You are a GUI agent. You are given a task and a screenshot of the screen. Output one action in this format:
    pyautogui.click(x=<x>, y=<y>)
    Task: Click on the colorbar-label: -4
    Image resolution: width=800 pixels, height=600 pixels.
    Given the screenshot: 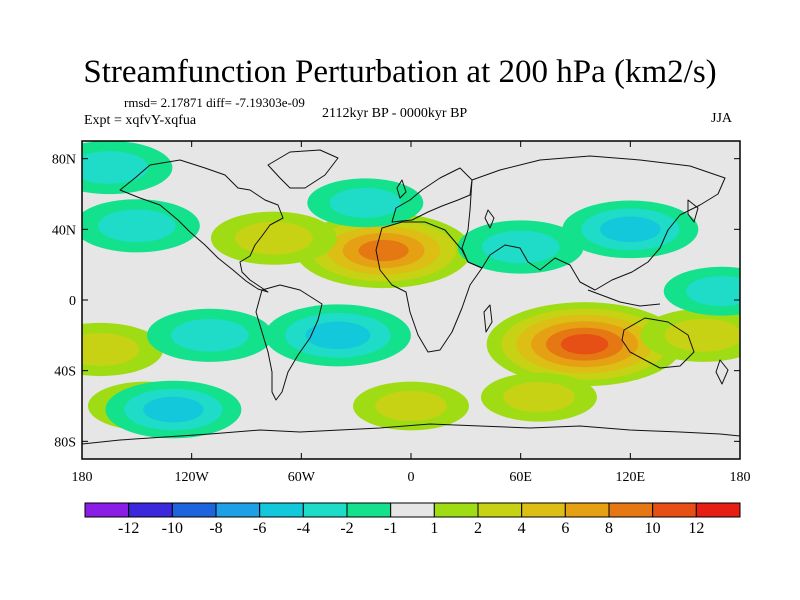 What is the action you would take?
    pyautogui.click(x=303, y=528)
    